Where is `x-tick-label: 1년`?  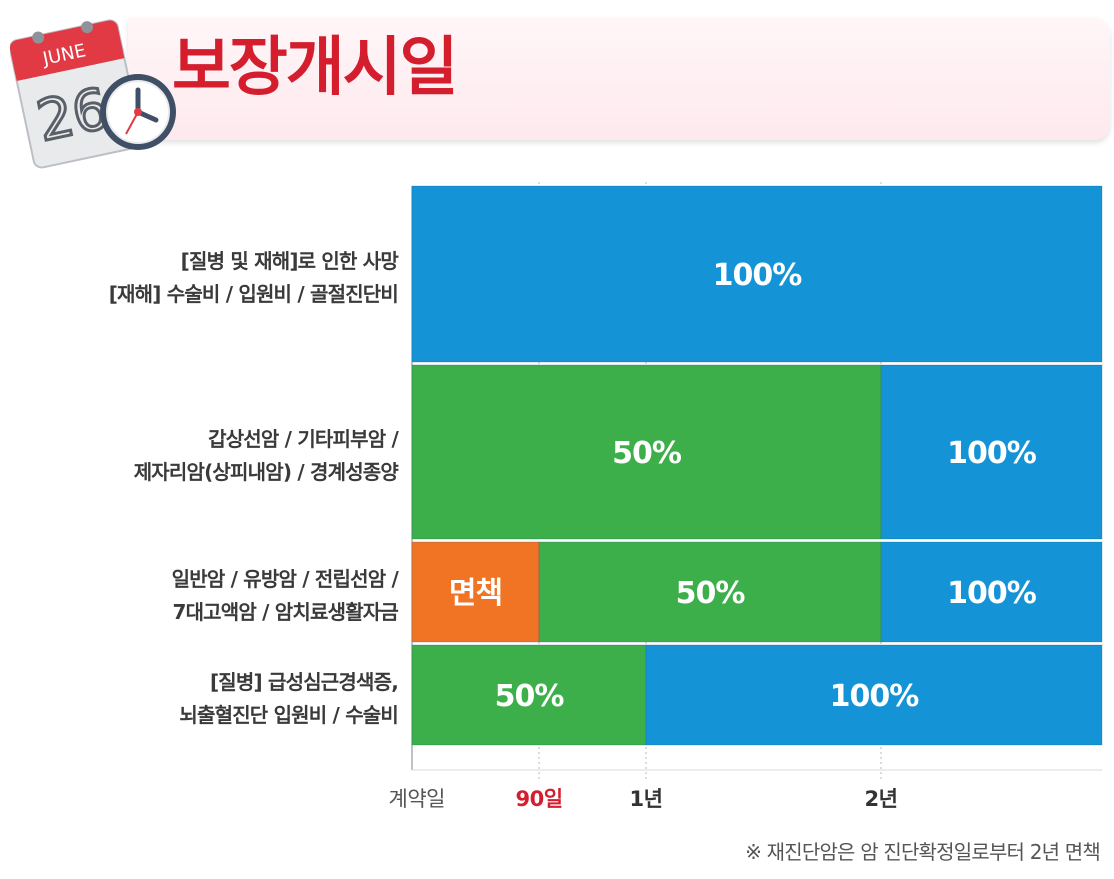 x-tick-label: 1년 is located at coordinates (646, 799).